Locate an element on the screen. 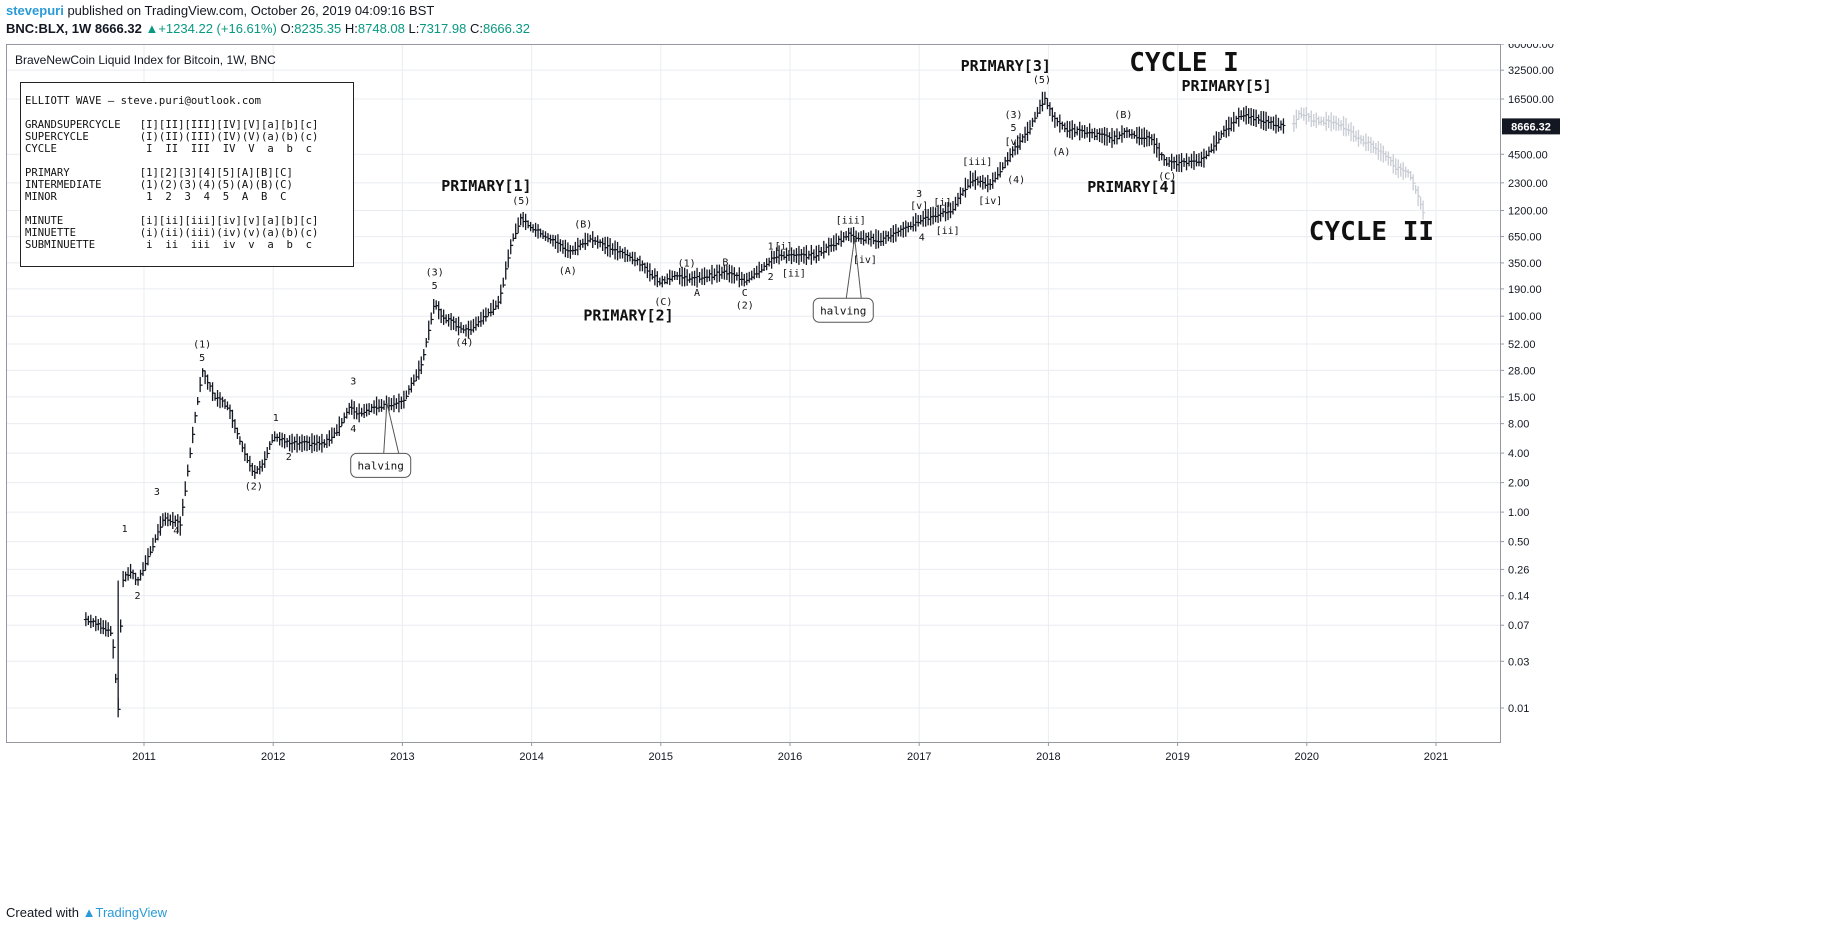 The width and height of the screenshot is (1828, 930). legend-row: PRIMARY [1][2][3][4][5][A][B][C] is located at coordinates (159, 173).